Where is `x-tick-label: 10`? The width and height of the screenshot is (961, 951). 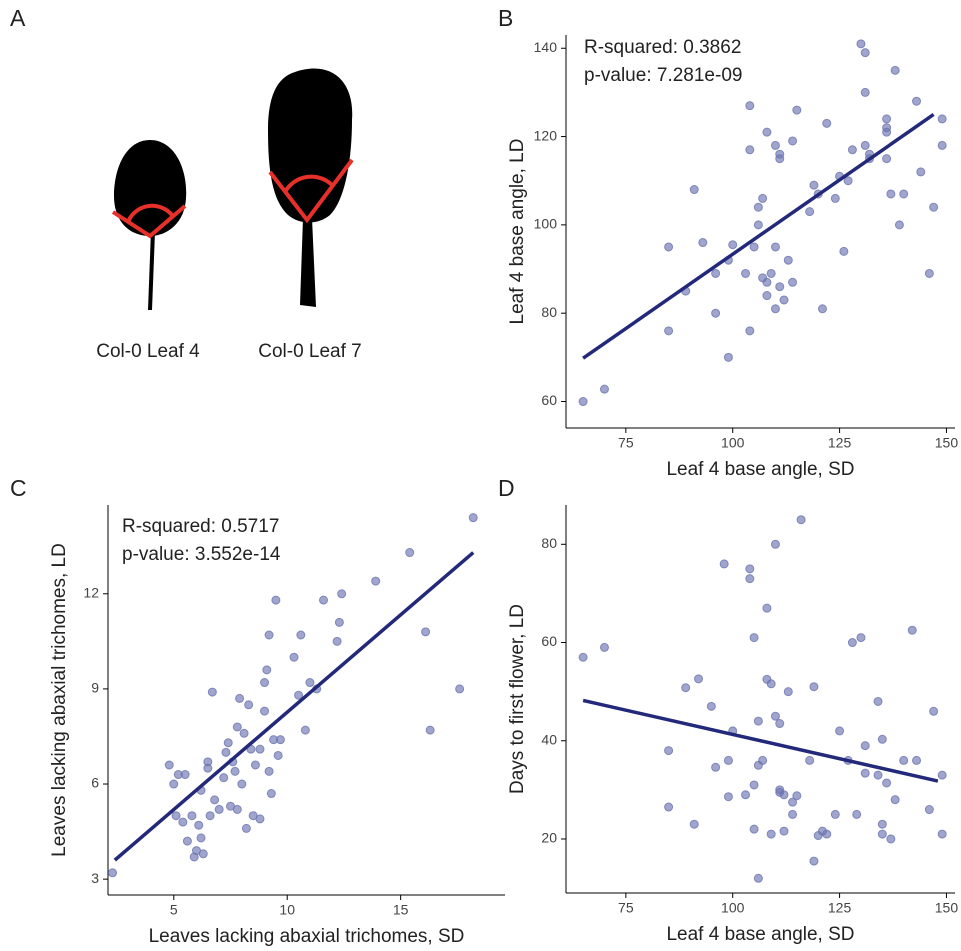
x-tick-label: 10 is located at coordinates (287, 910).